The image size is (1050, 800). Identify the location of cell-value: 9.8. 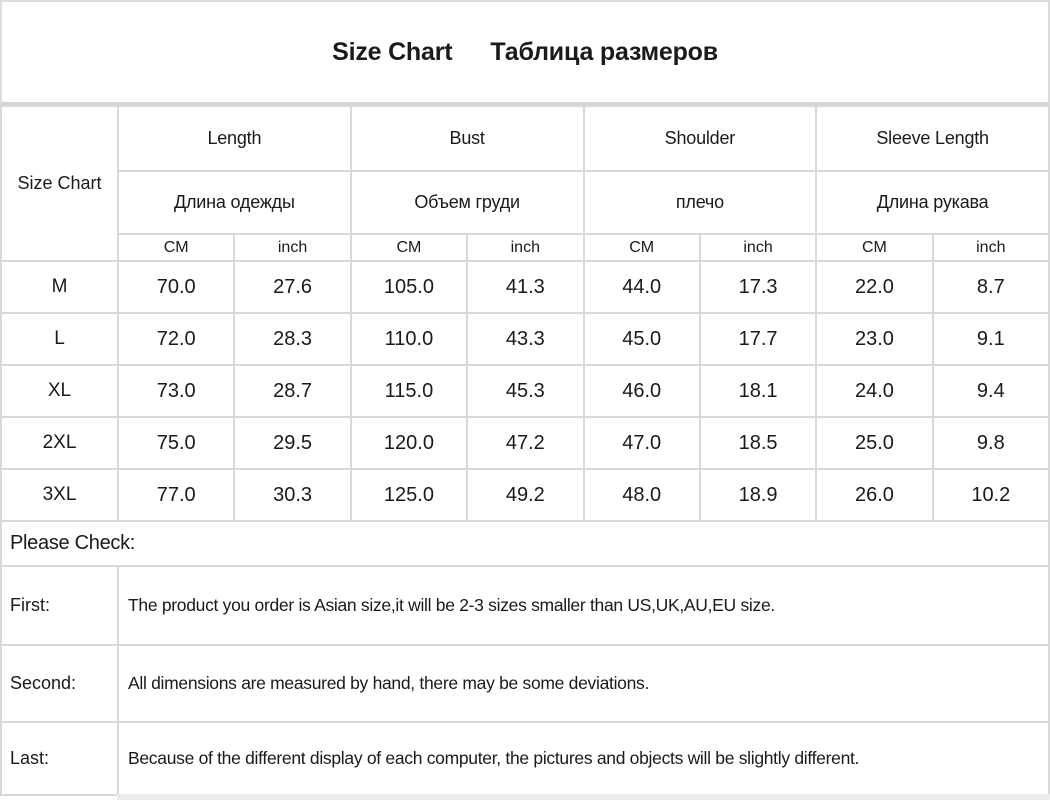
(990, 443).